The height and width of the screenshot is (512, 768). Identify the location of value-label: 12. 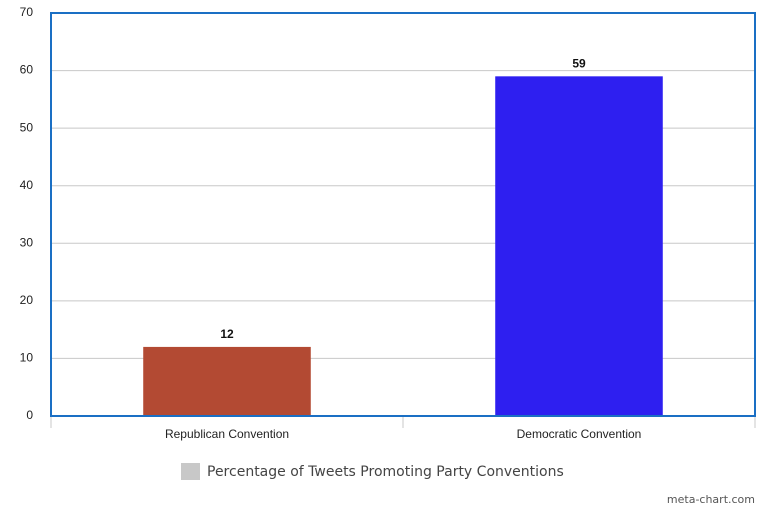
(227, 334).